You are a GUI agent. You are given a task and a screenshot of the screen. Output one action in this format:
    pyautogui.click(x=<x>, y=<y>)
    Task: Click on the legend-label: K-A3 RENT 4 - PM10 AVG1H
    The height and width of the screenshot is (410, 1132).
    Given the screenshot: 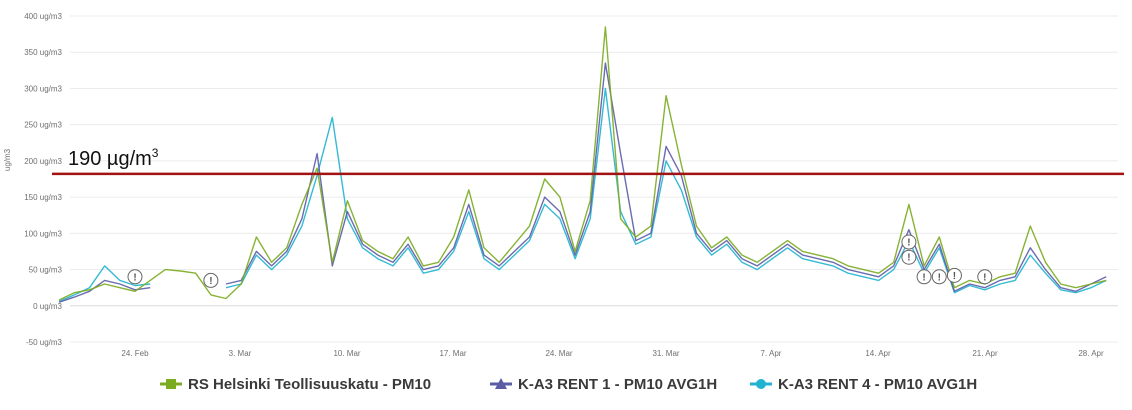 What is the action you would take?
    pyautogui.click(x=877, y=384)
    